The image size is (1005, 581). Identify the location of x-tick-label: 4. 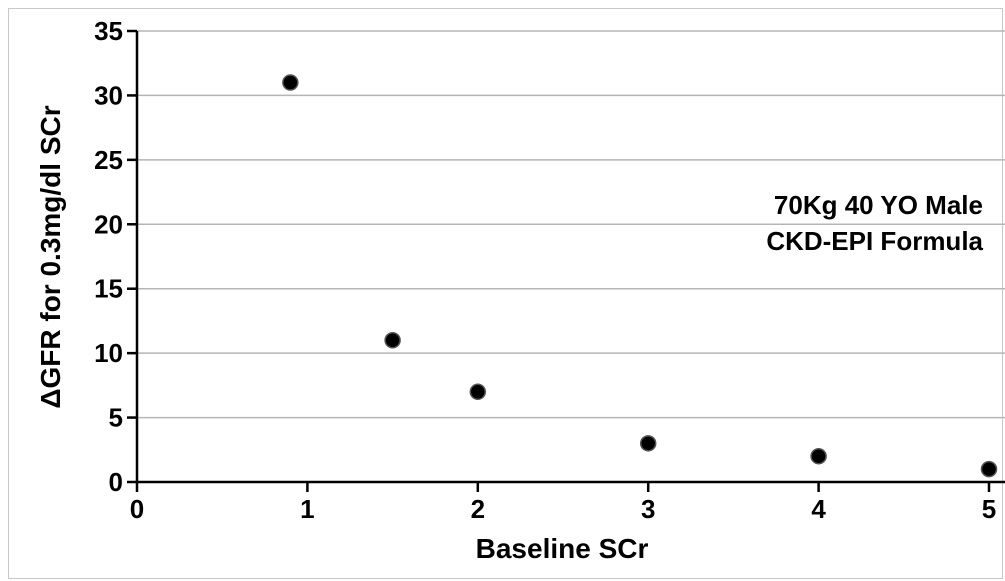
(818, 509).